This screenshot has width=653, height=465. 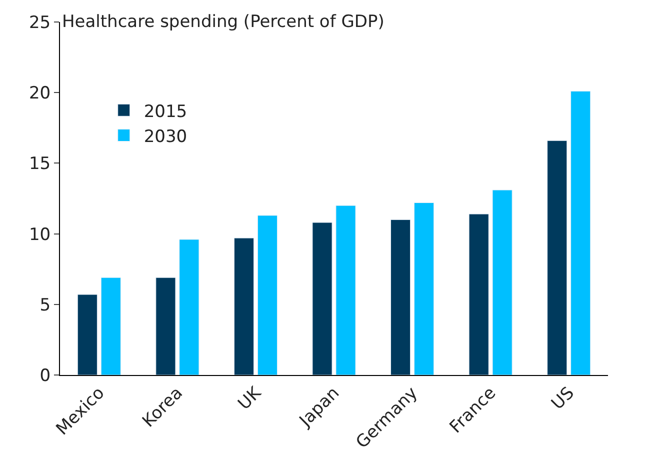 What do you see at coordinates (223, 22) in the screenshot?
I see `chart-title: Healthcare spending (Percent of GDP)` at bounding box center [223, 22].